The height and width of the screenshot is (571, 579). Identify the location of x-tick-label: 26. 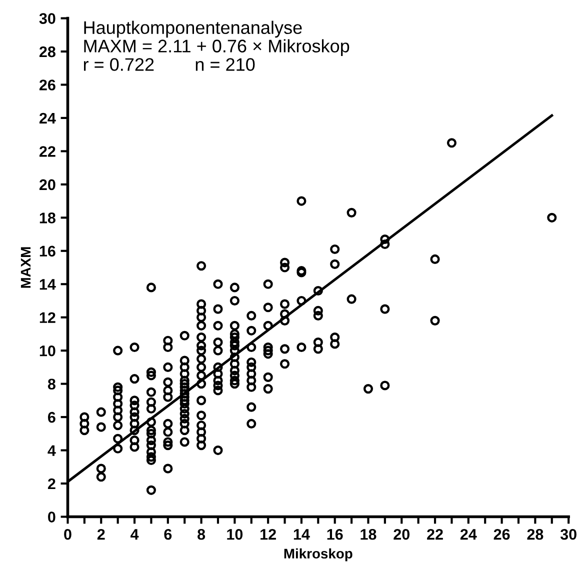
(502, 534).